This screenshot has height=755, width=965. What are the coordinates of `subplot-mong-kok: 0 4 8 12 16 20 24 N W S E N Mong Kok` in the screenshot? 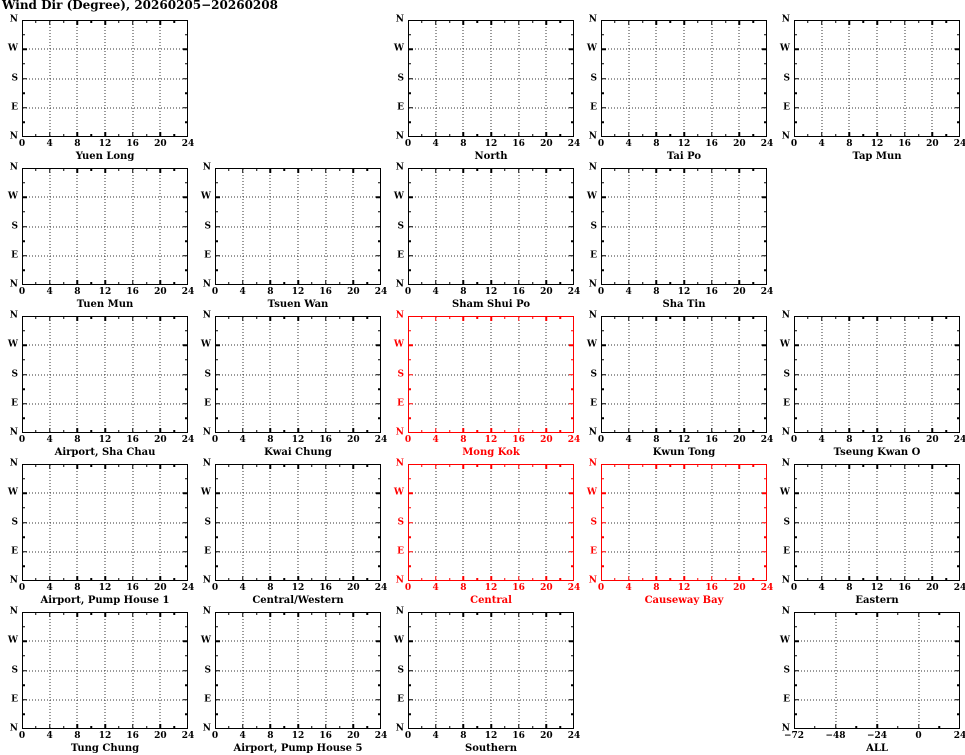 It's located at (487, 384).